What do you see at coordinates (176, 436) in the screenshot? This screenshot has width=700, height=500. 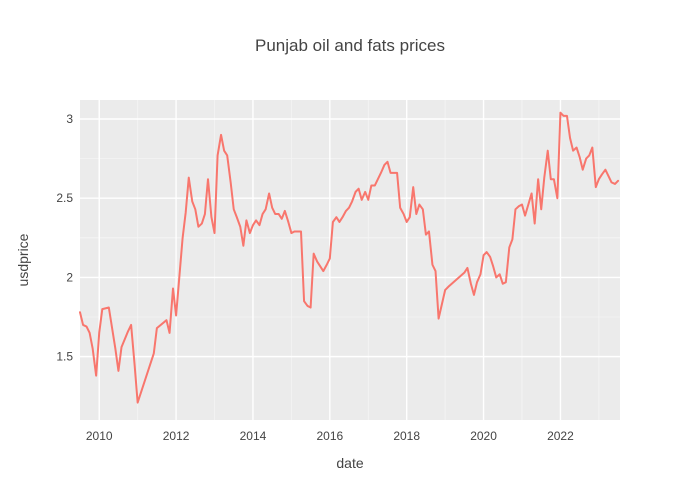 I see `x-tick-label: 2012` at bounding box center [176, 436].